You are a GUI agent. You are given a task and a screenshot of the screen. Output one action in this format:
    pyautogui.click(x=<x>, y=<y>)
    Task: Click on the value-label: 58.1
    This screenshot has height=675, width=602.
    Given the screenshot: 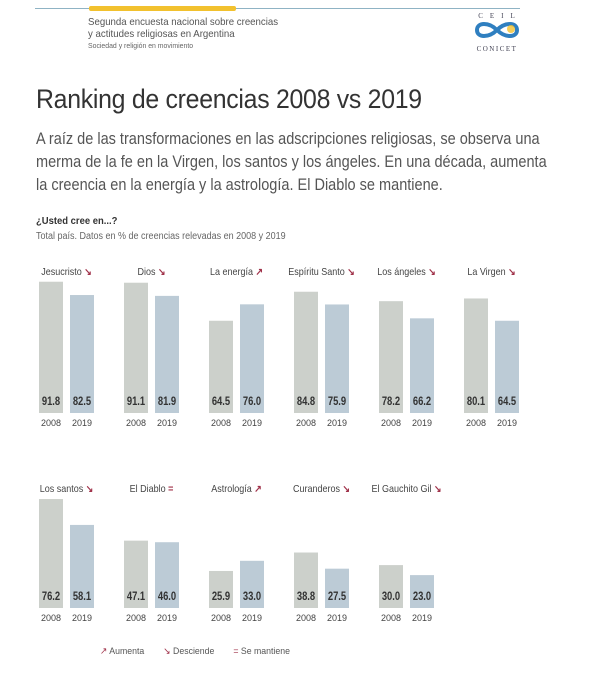 What is the action you would take?
    pyautogui.click(x=82, y=596)
    